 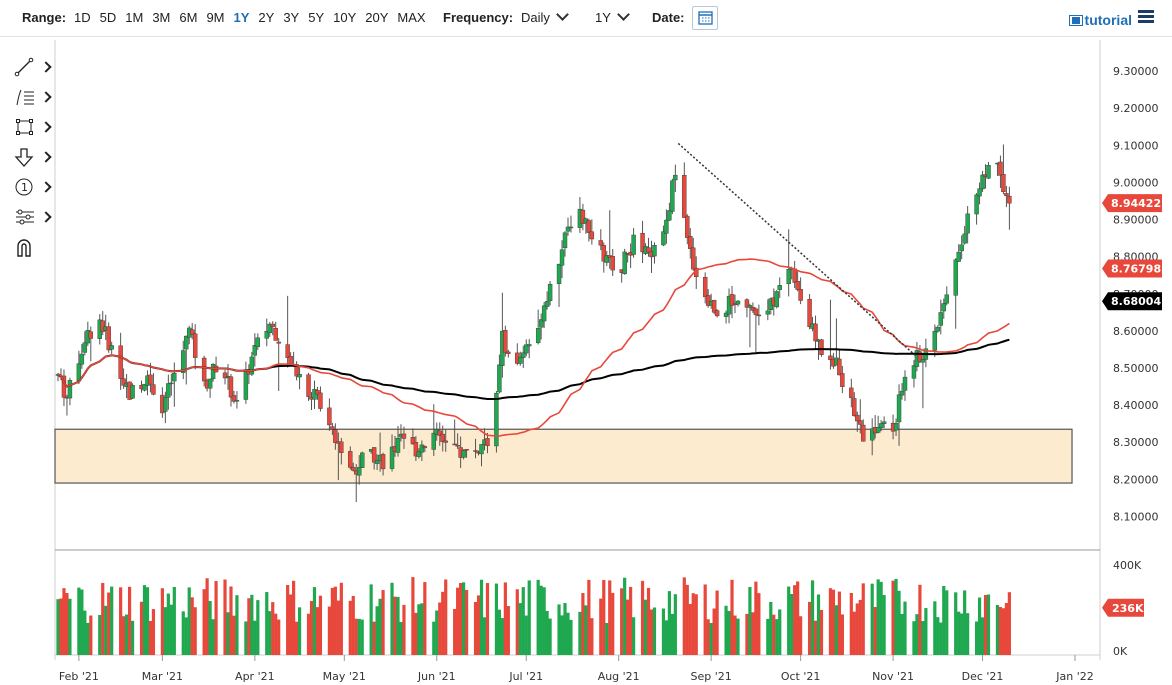 What do you see at coordinates (34, 251) in the screenshot?
I see `magnet-tool-button` at bounding box center [34, 251].